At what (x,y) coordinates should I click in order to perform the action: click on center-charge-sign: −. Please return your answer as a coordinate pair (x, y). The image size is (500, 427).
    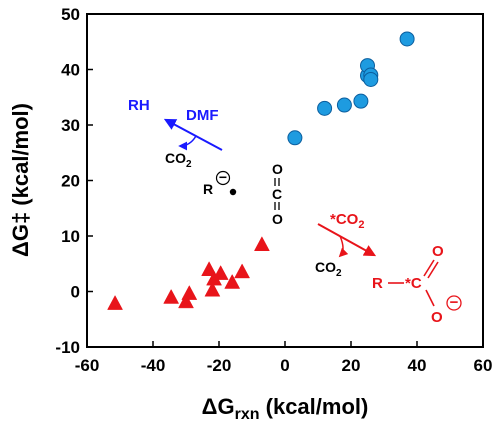
    Looking at the image, I should click on (223, 177).